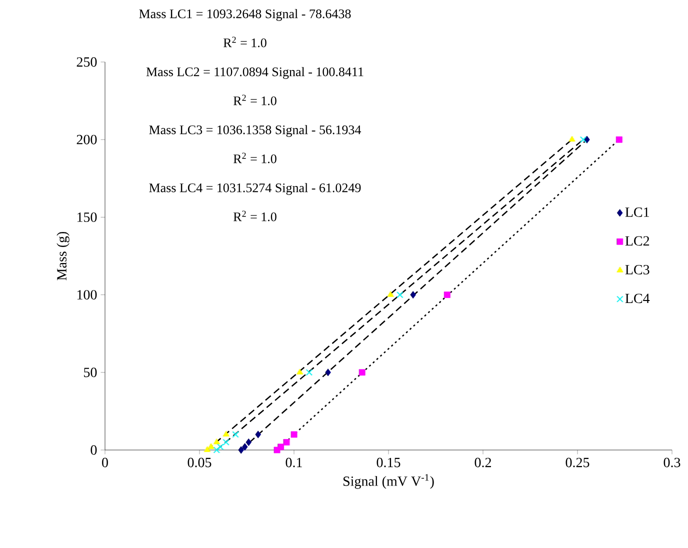 Image resolution: width=688 pixels, height=548 pixels. What do you see at coordinates (87, 217) in the screenshot?
I see `y-tick-label: 150` at bounding box center [87, 217].